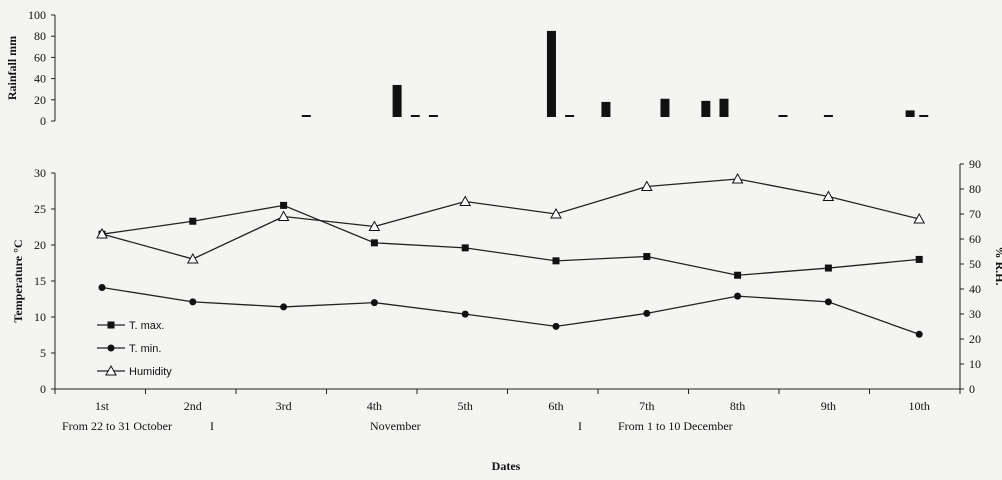 The width and height of the screenshot is (1002, 480). I want to click on rainfall-bars, so click(615, 73).